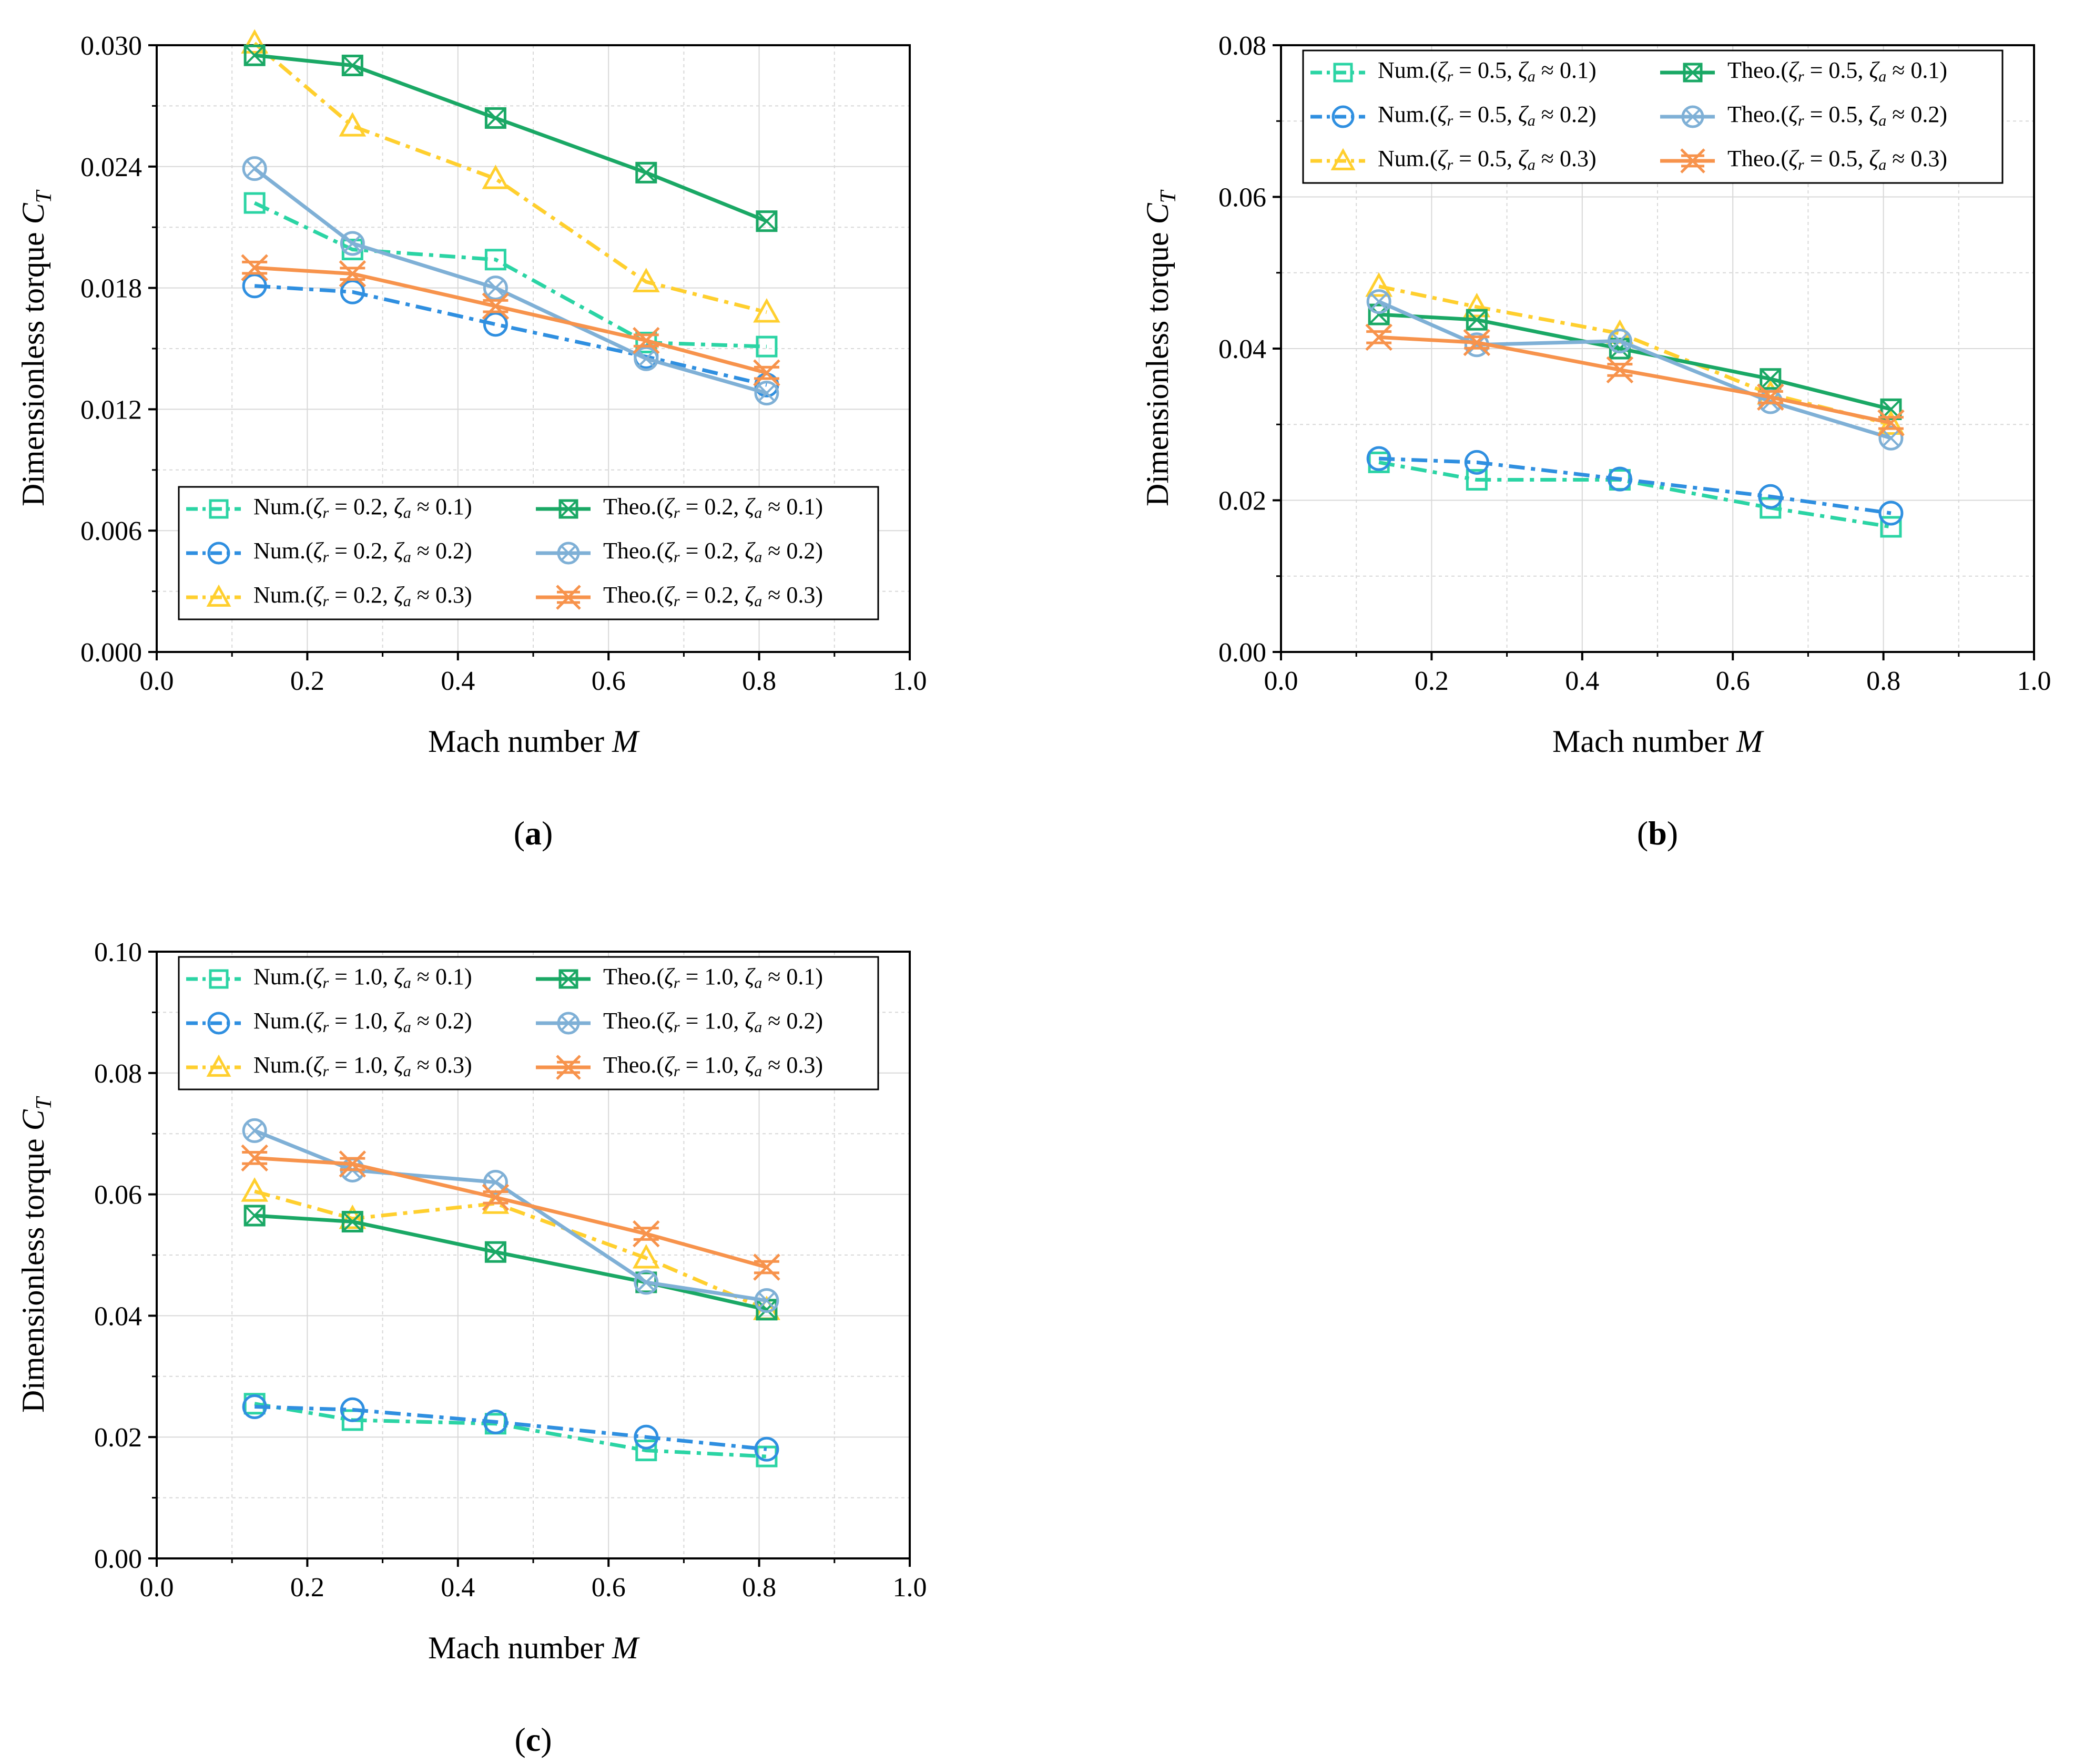 The image size is (2074, 1764). I want to click on y-tick-label: 0.06, so click(1242, 198).